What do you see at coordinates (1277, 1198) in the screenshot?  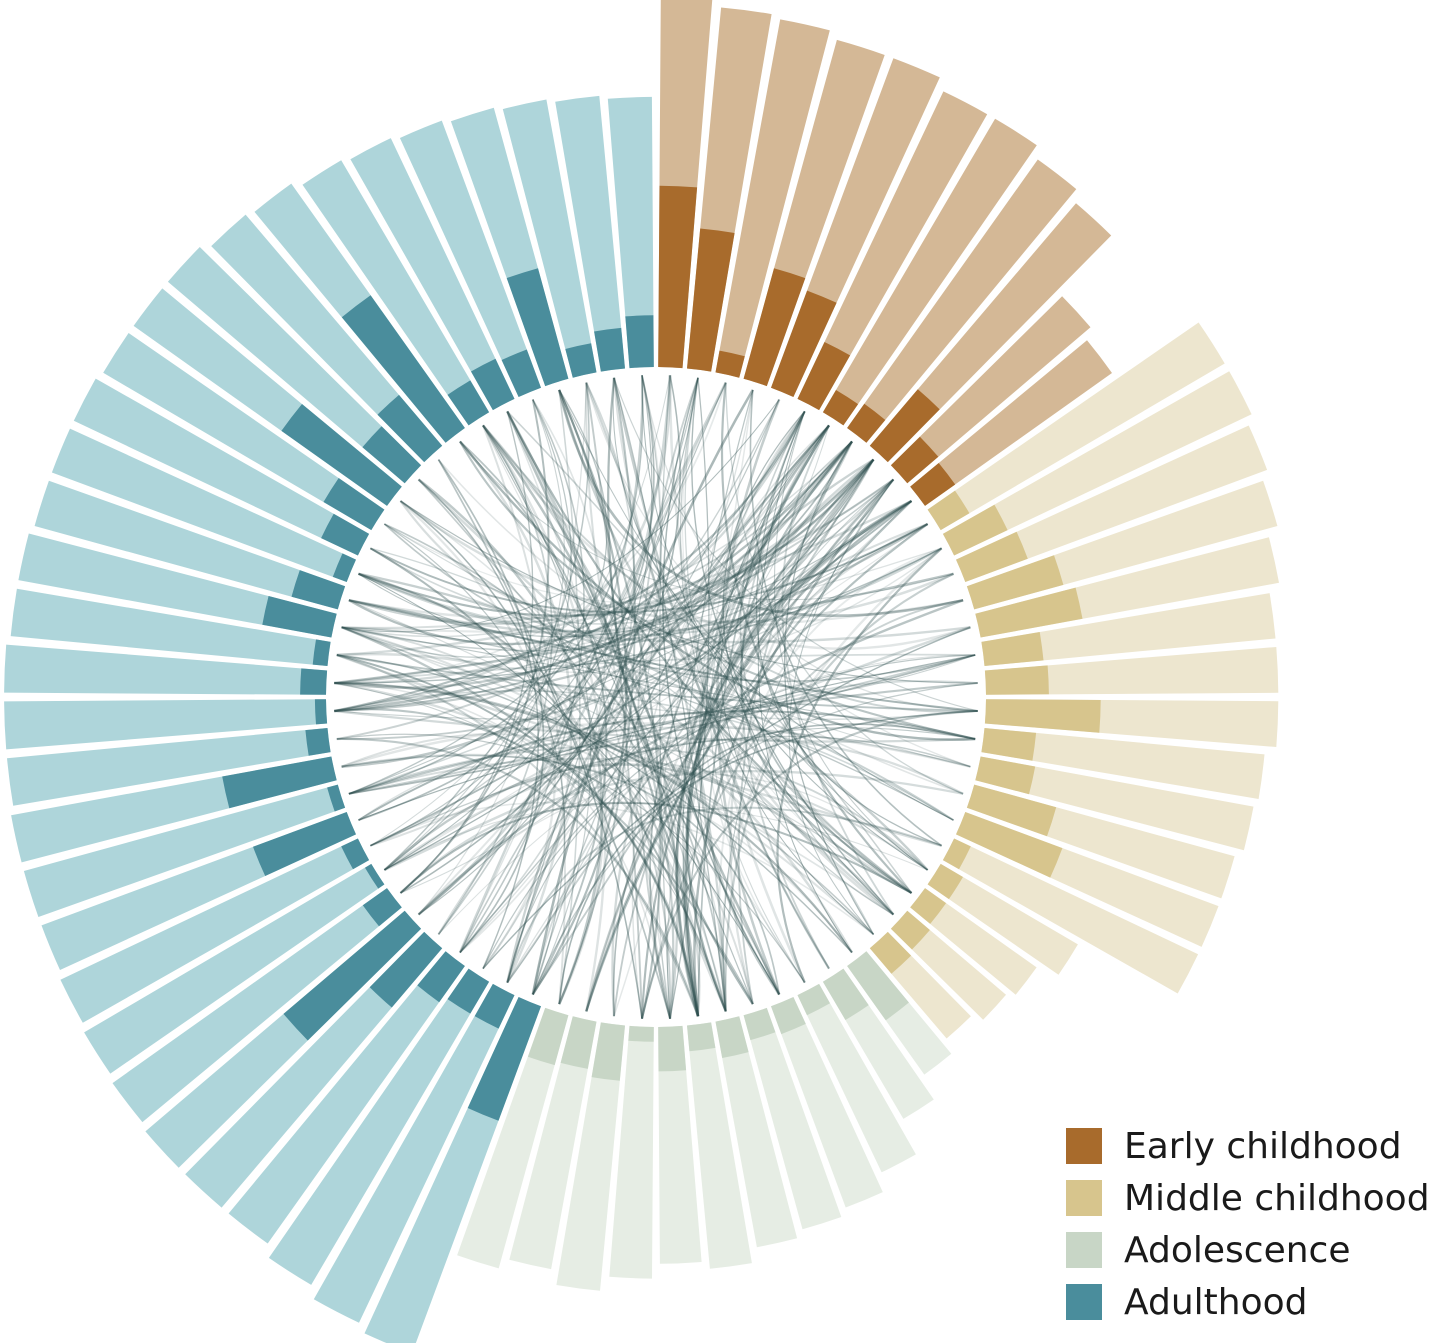 I see `legend-label: Middle childhood` at bounding box center [1277, 1198].